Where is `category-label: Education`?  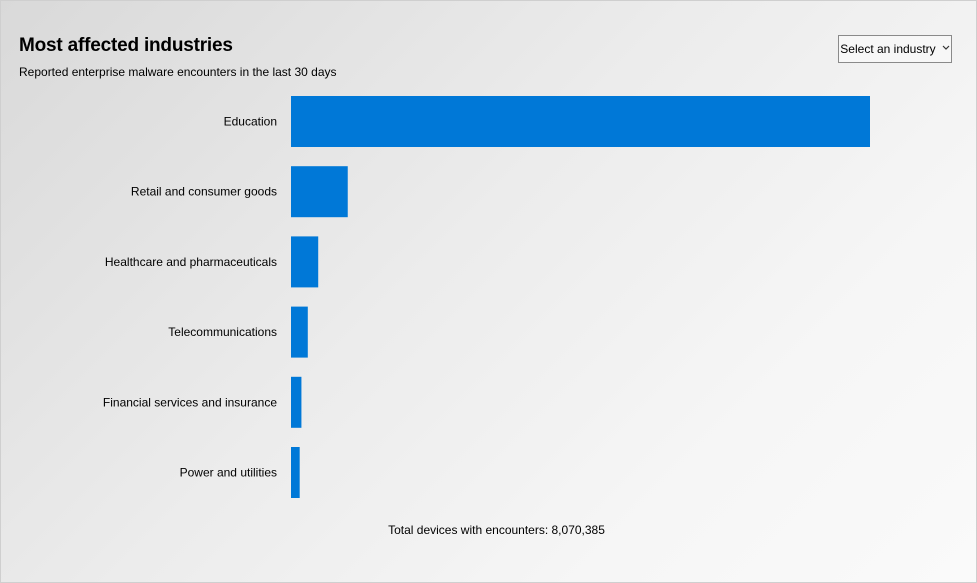 category-label: Education is located at coordinates (250, 122).